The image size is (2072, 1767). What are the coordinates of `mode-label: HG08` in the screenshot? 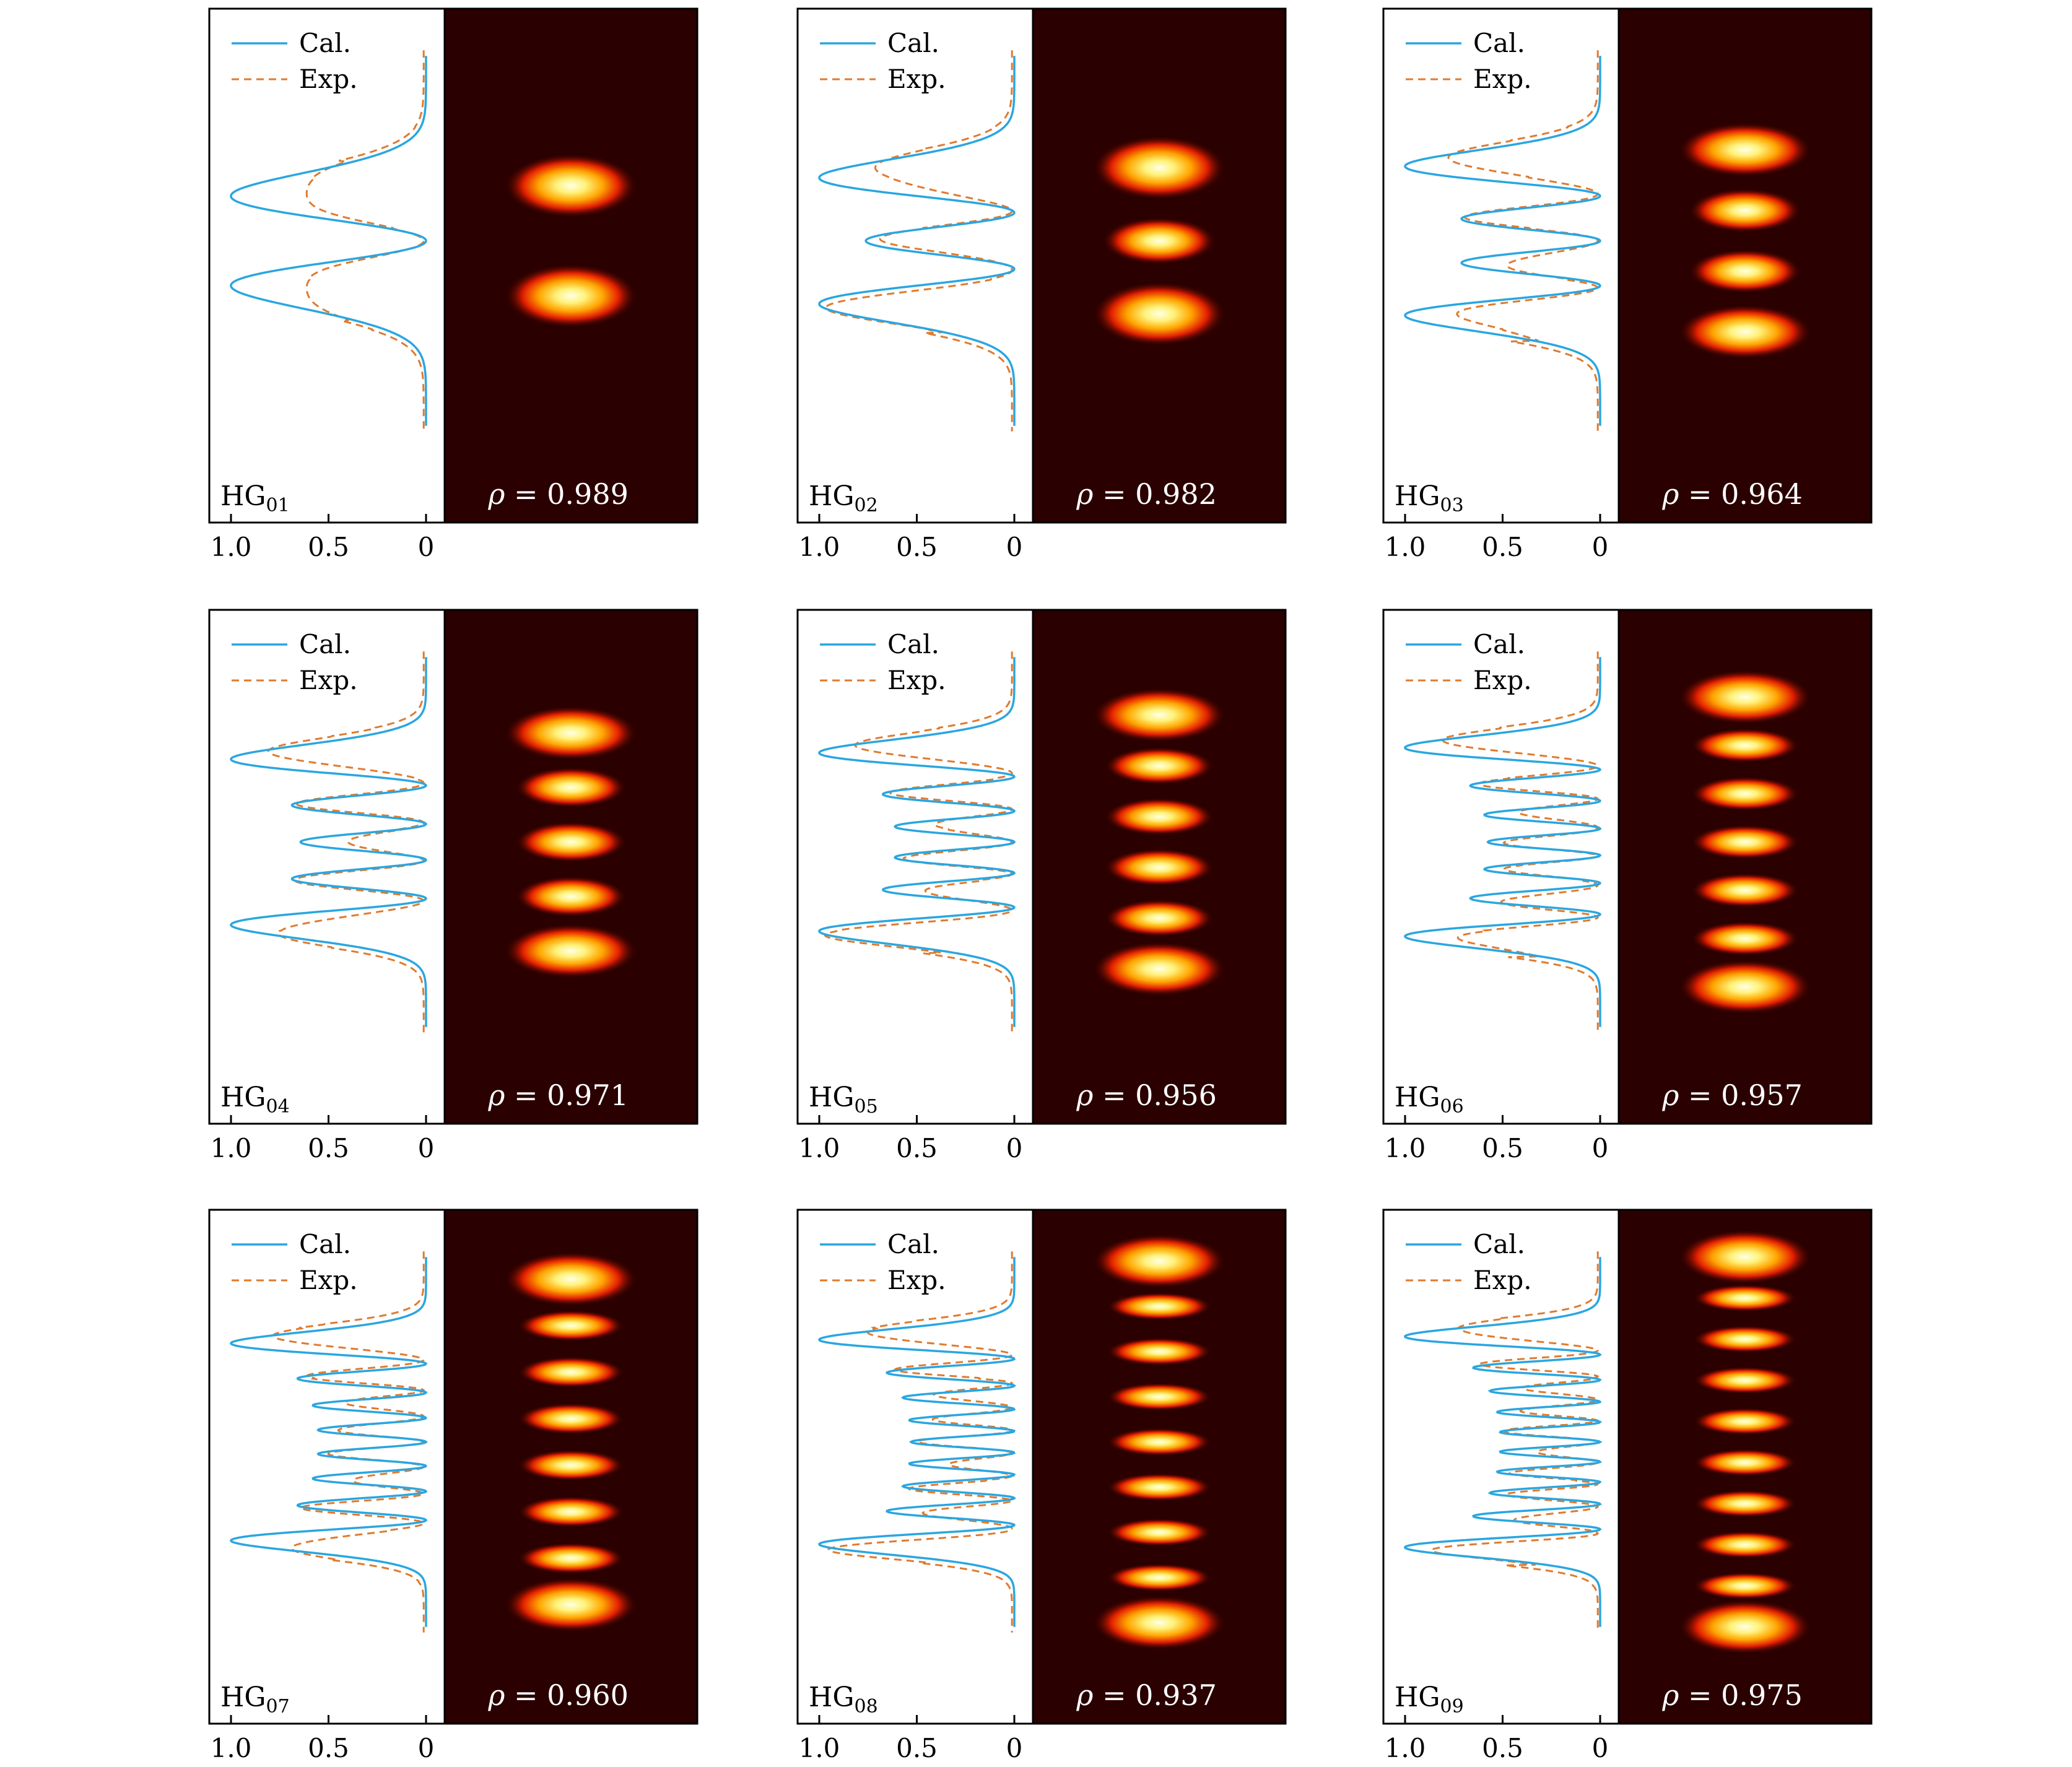 It's located at (843, 1699).